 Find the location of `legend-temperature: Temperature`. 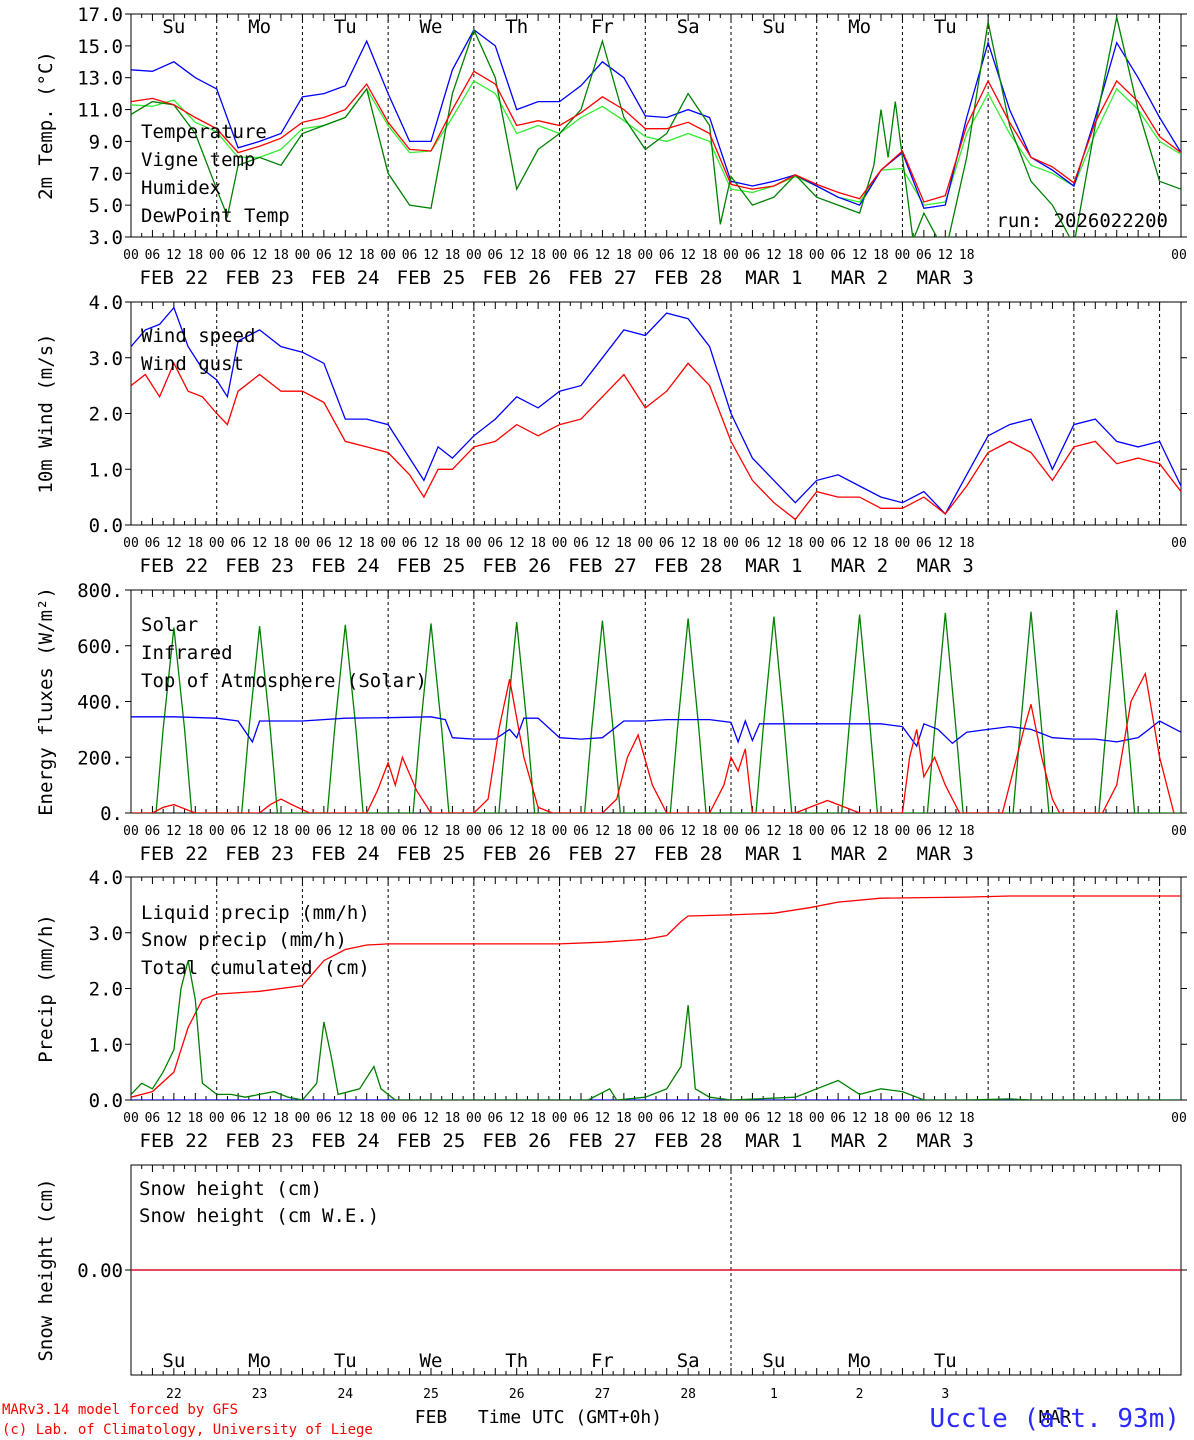

legend-temperature: Temperature is located at coordinates (204, 132).